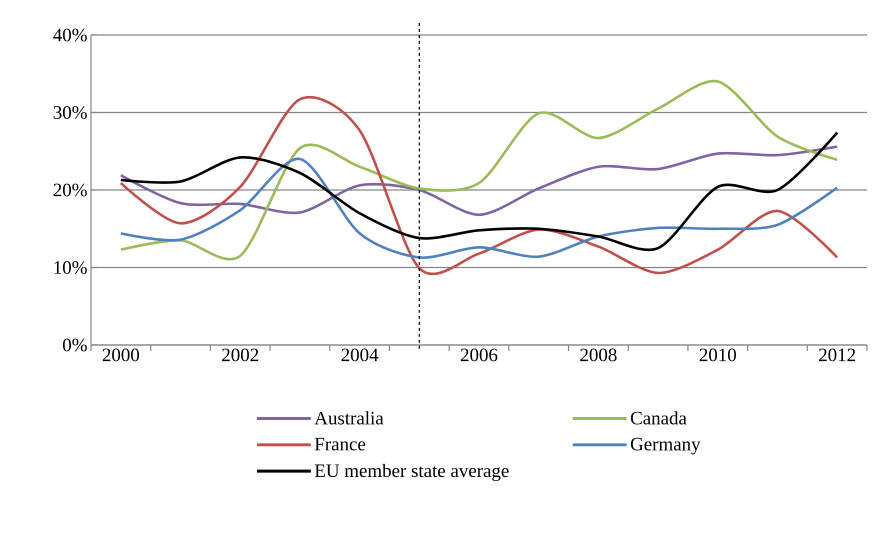 This screenshot has height=536, width=887. I want to click on legend-label: Canada, so click(658, 418).